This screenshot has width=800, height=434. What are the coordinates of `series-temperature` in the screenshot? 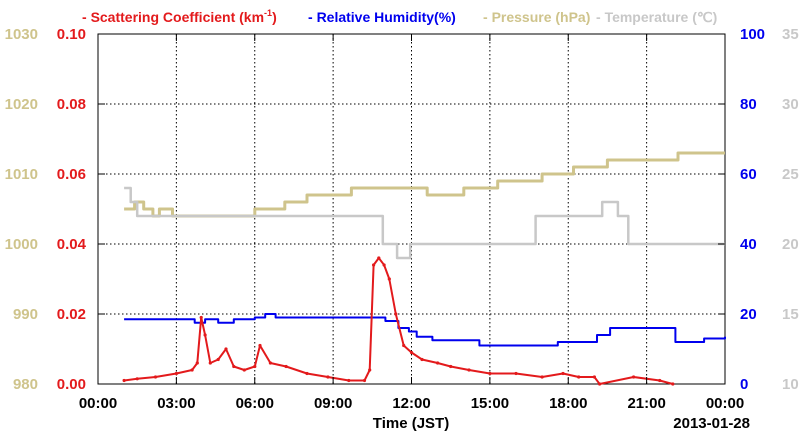 It's located at (424, 223).